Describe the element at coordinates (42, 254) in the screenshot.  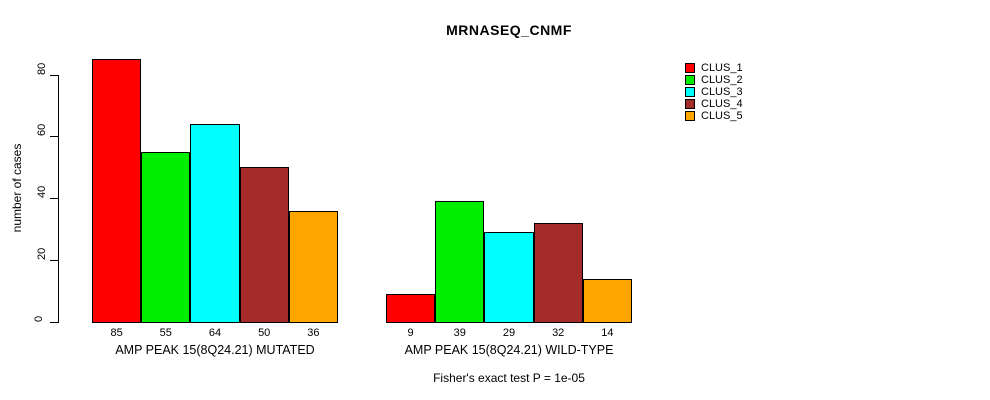
I see `y-tick-label: 20` at that location.